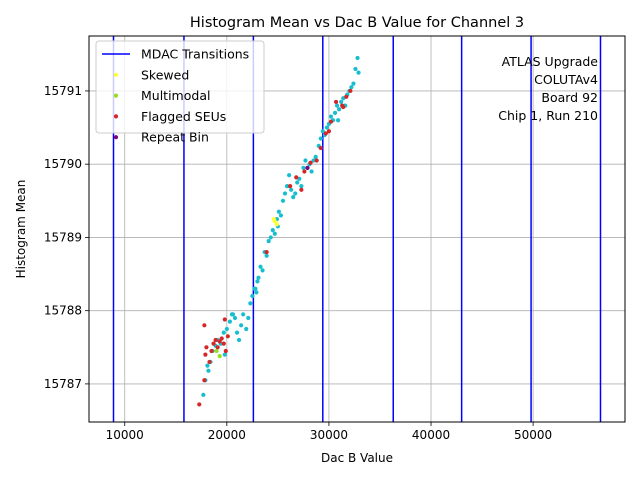 Image resolution: width=640 pixels, height=480 pixels. Describe the element at coordinates (175, 137) in the screenshot. I see `legend-label: Repeat Bin` at that location.